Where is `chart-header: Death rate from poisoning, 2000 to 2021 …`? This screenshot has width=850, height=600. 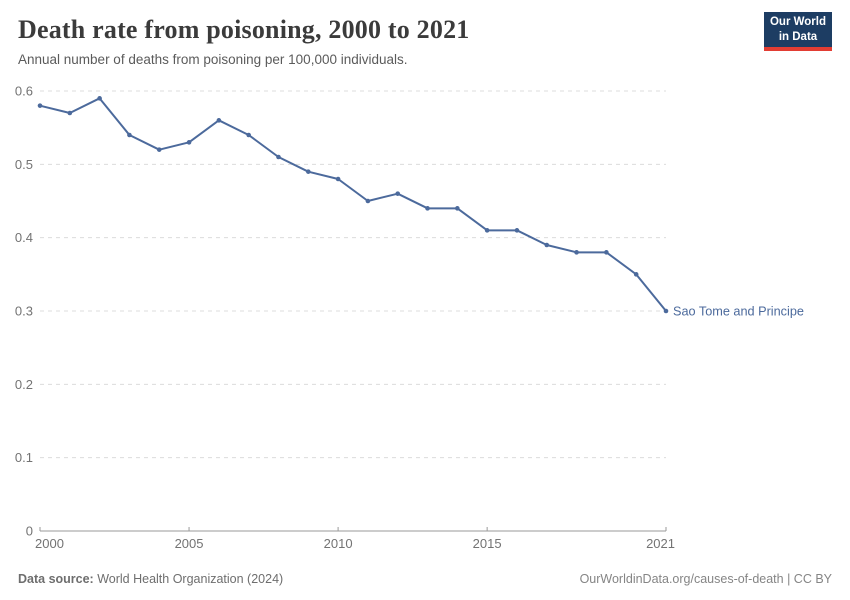 chart-header: Death rate from poisoning, 2000 to 2021 … is located at coordinates (425, 39).